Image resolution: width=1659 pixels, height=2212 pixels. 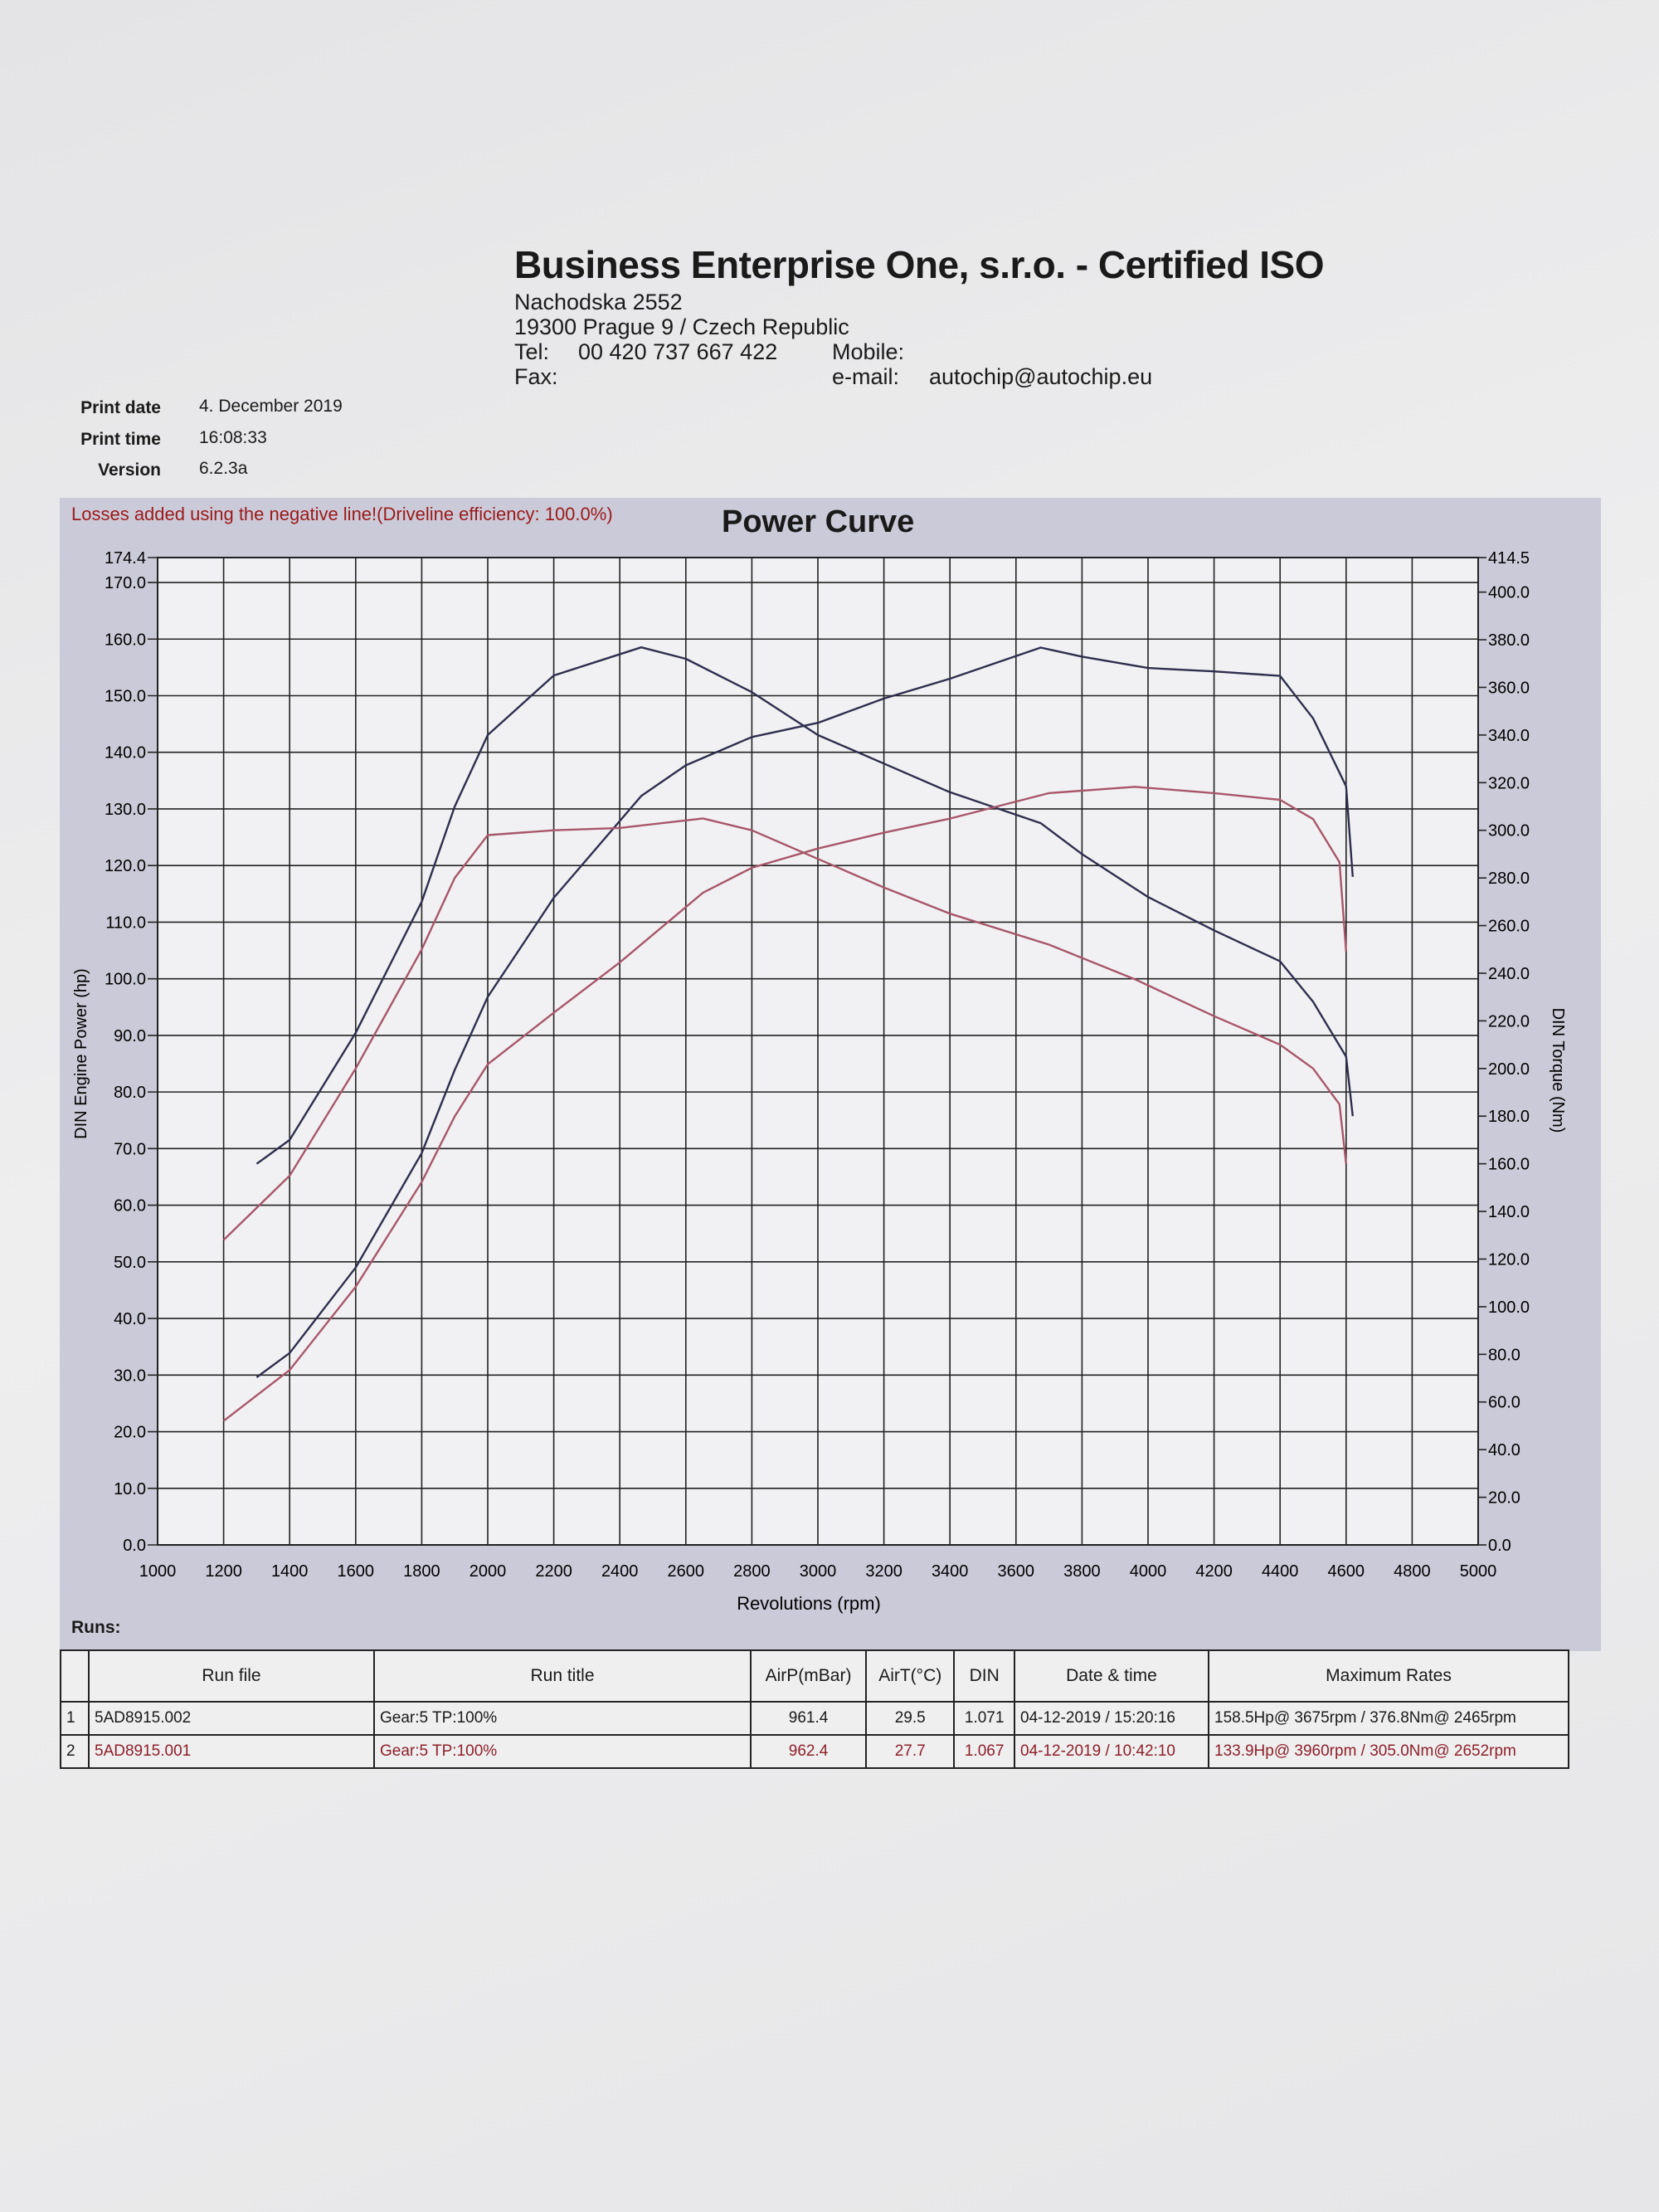 I want to click on y2-tick-label: 320.0, so click(x=1509, y=783).